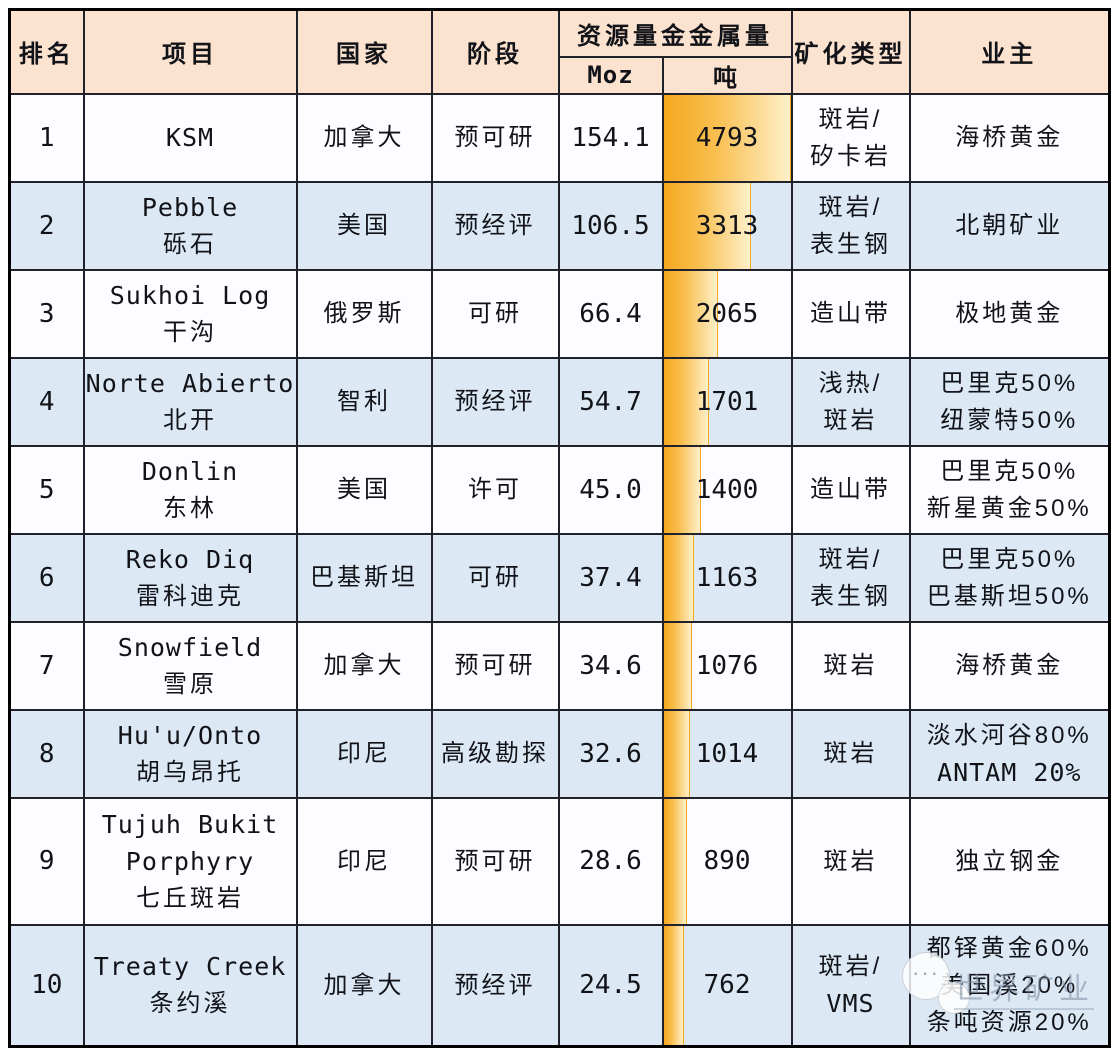 This screenshot has height=1050, width=1116. Describe the element at coordinates (190, 225) in the screenshot. I see `project-cell: Pebble 砾石` at that location.